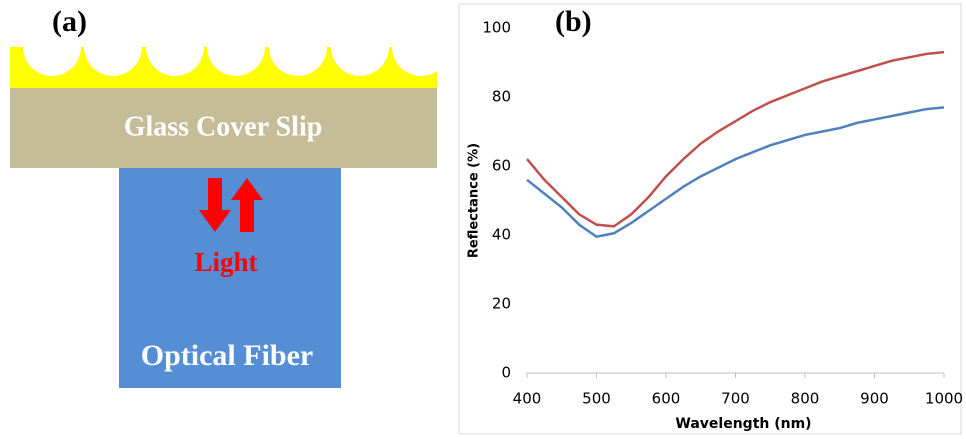  What do you see at coordinates (527, 399) in the screenshot?
I see `x-tick-label: 400` at bounding box center [527, 399].